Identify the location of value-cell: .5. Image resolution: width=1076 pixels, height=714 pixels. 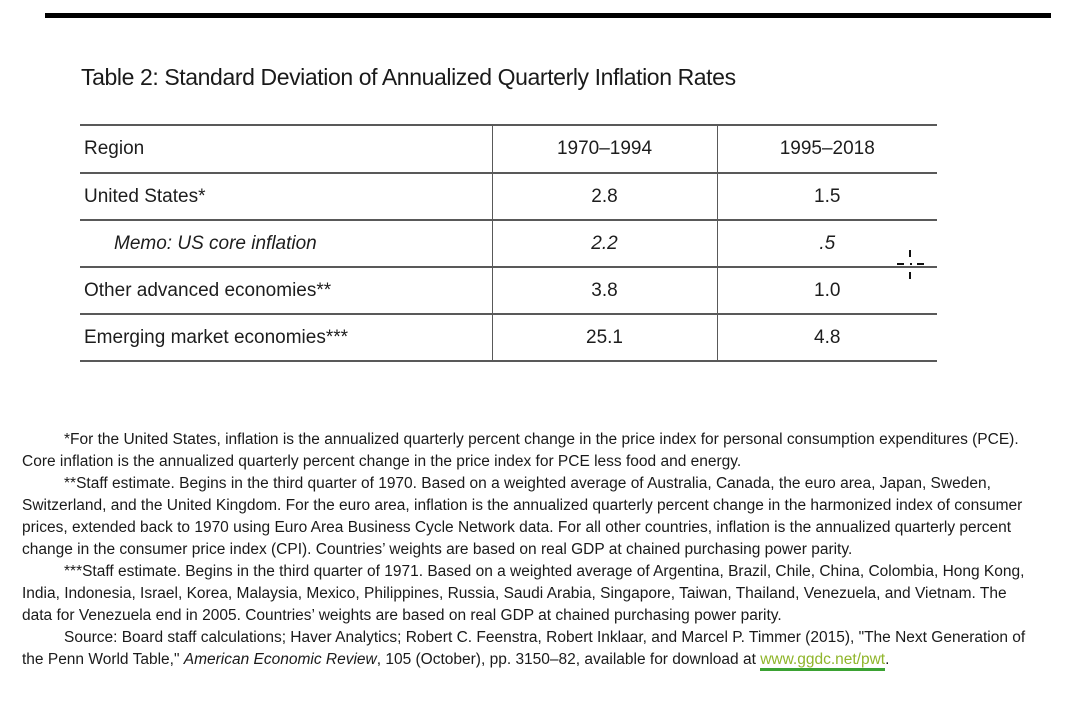
(826, 243).